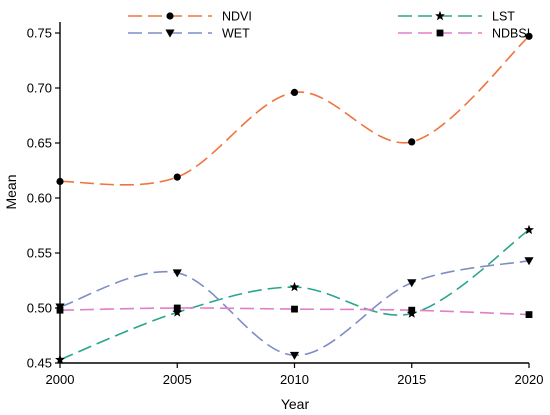 Image resolution: width=550 pixels, height=415 pixels. I want to click on ndbsi-series-line, so click(294, 311).